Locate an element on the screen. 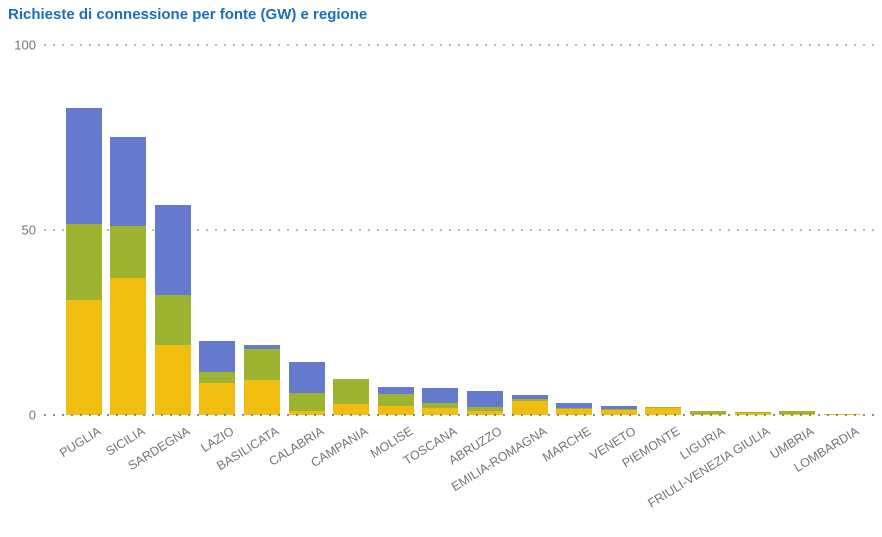 The height and width of the screenshot is (537, 882). bar-segment-emilia-romagna-series-green is located at coordinates (529, 400).